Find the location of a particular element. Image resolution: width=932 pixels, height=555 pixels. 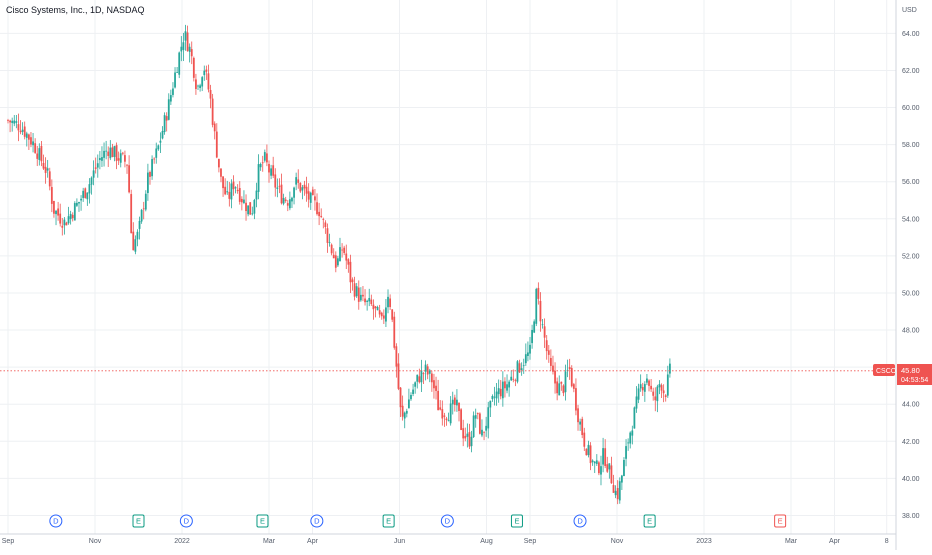

time-tick-label: Mar is located at coordinates (791, 541).